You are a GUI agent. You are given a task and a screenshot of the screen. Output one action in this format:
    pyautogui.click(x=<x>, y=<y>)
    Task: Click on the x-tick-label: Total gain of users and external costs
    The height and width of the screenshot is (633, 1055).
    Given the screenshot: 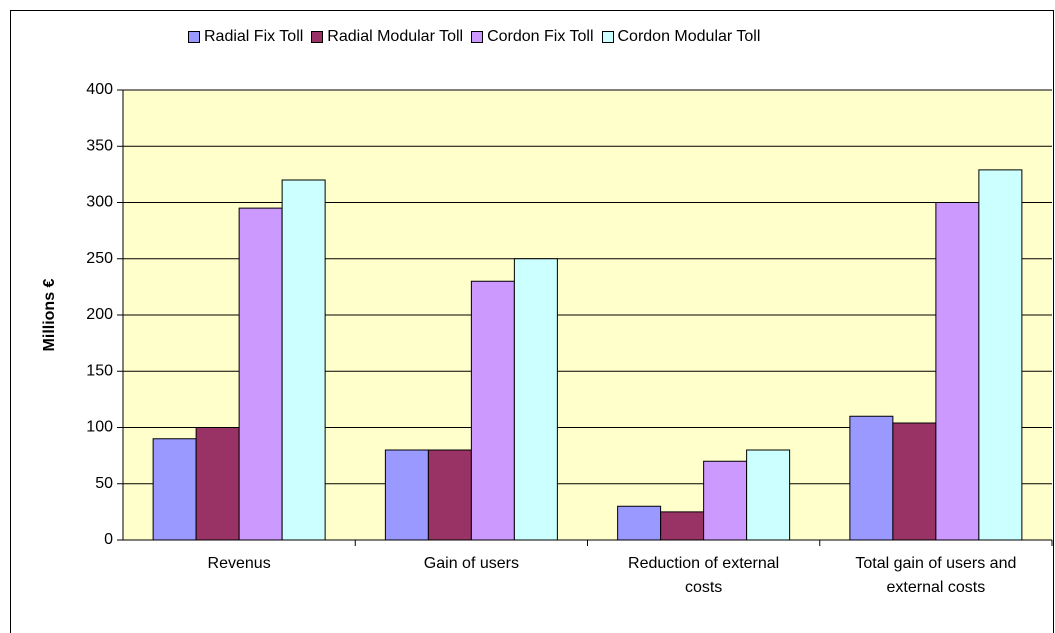 What is the action you would take?
    pyautogui.click(x=936, y=575)
    